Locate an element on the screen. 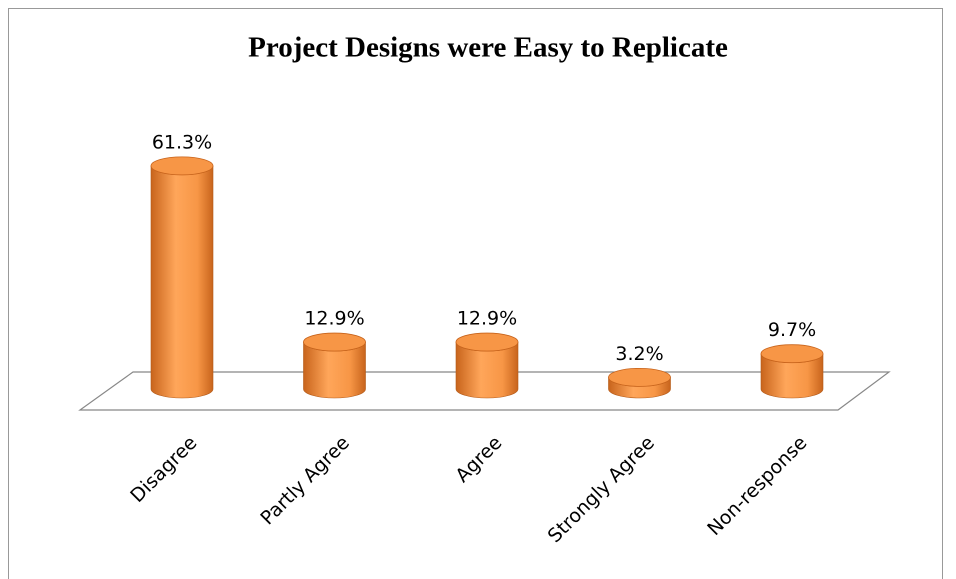  x-tick-label: Disagree is located at coordinates (163, 469).